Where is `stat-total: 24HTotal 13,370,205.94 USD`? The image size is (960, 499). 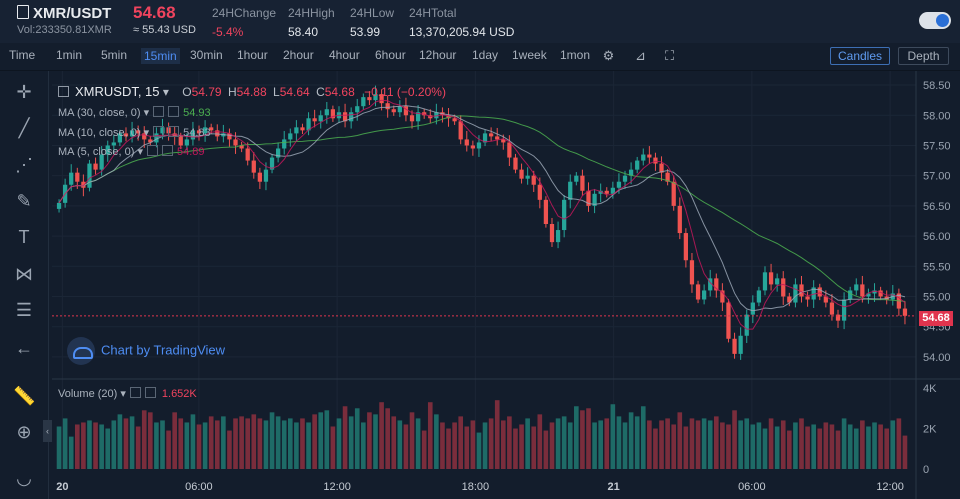
stat-total: 24HTotal 13,370,205.94 USD is located at coordinates (461, 22).